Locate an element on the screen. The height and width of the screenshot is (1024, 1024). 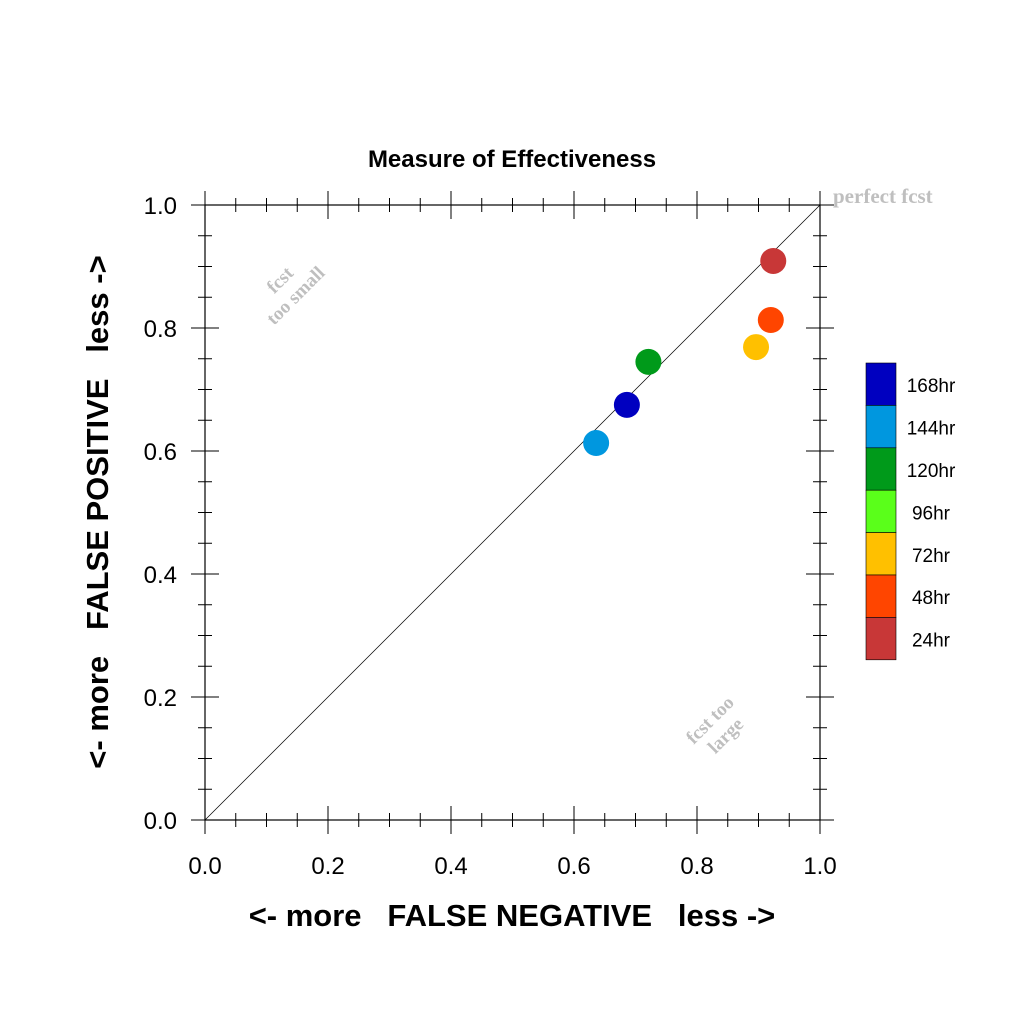
x-tick-label: 0.0 is located at coordinates (204, 866).